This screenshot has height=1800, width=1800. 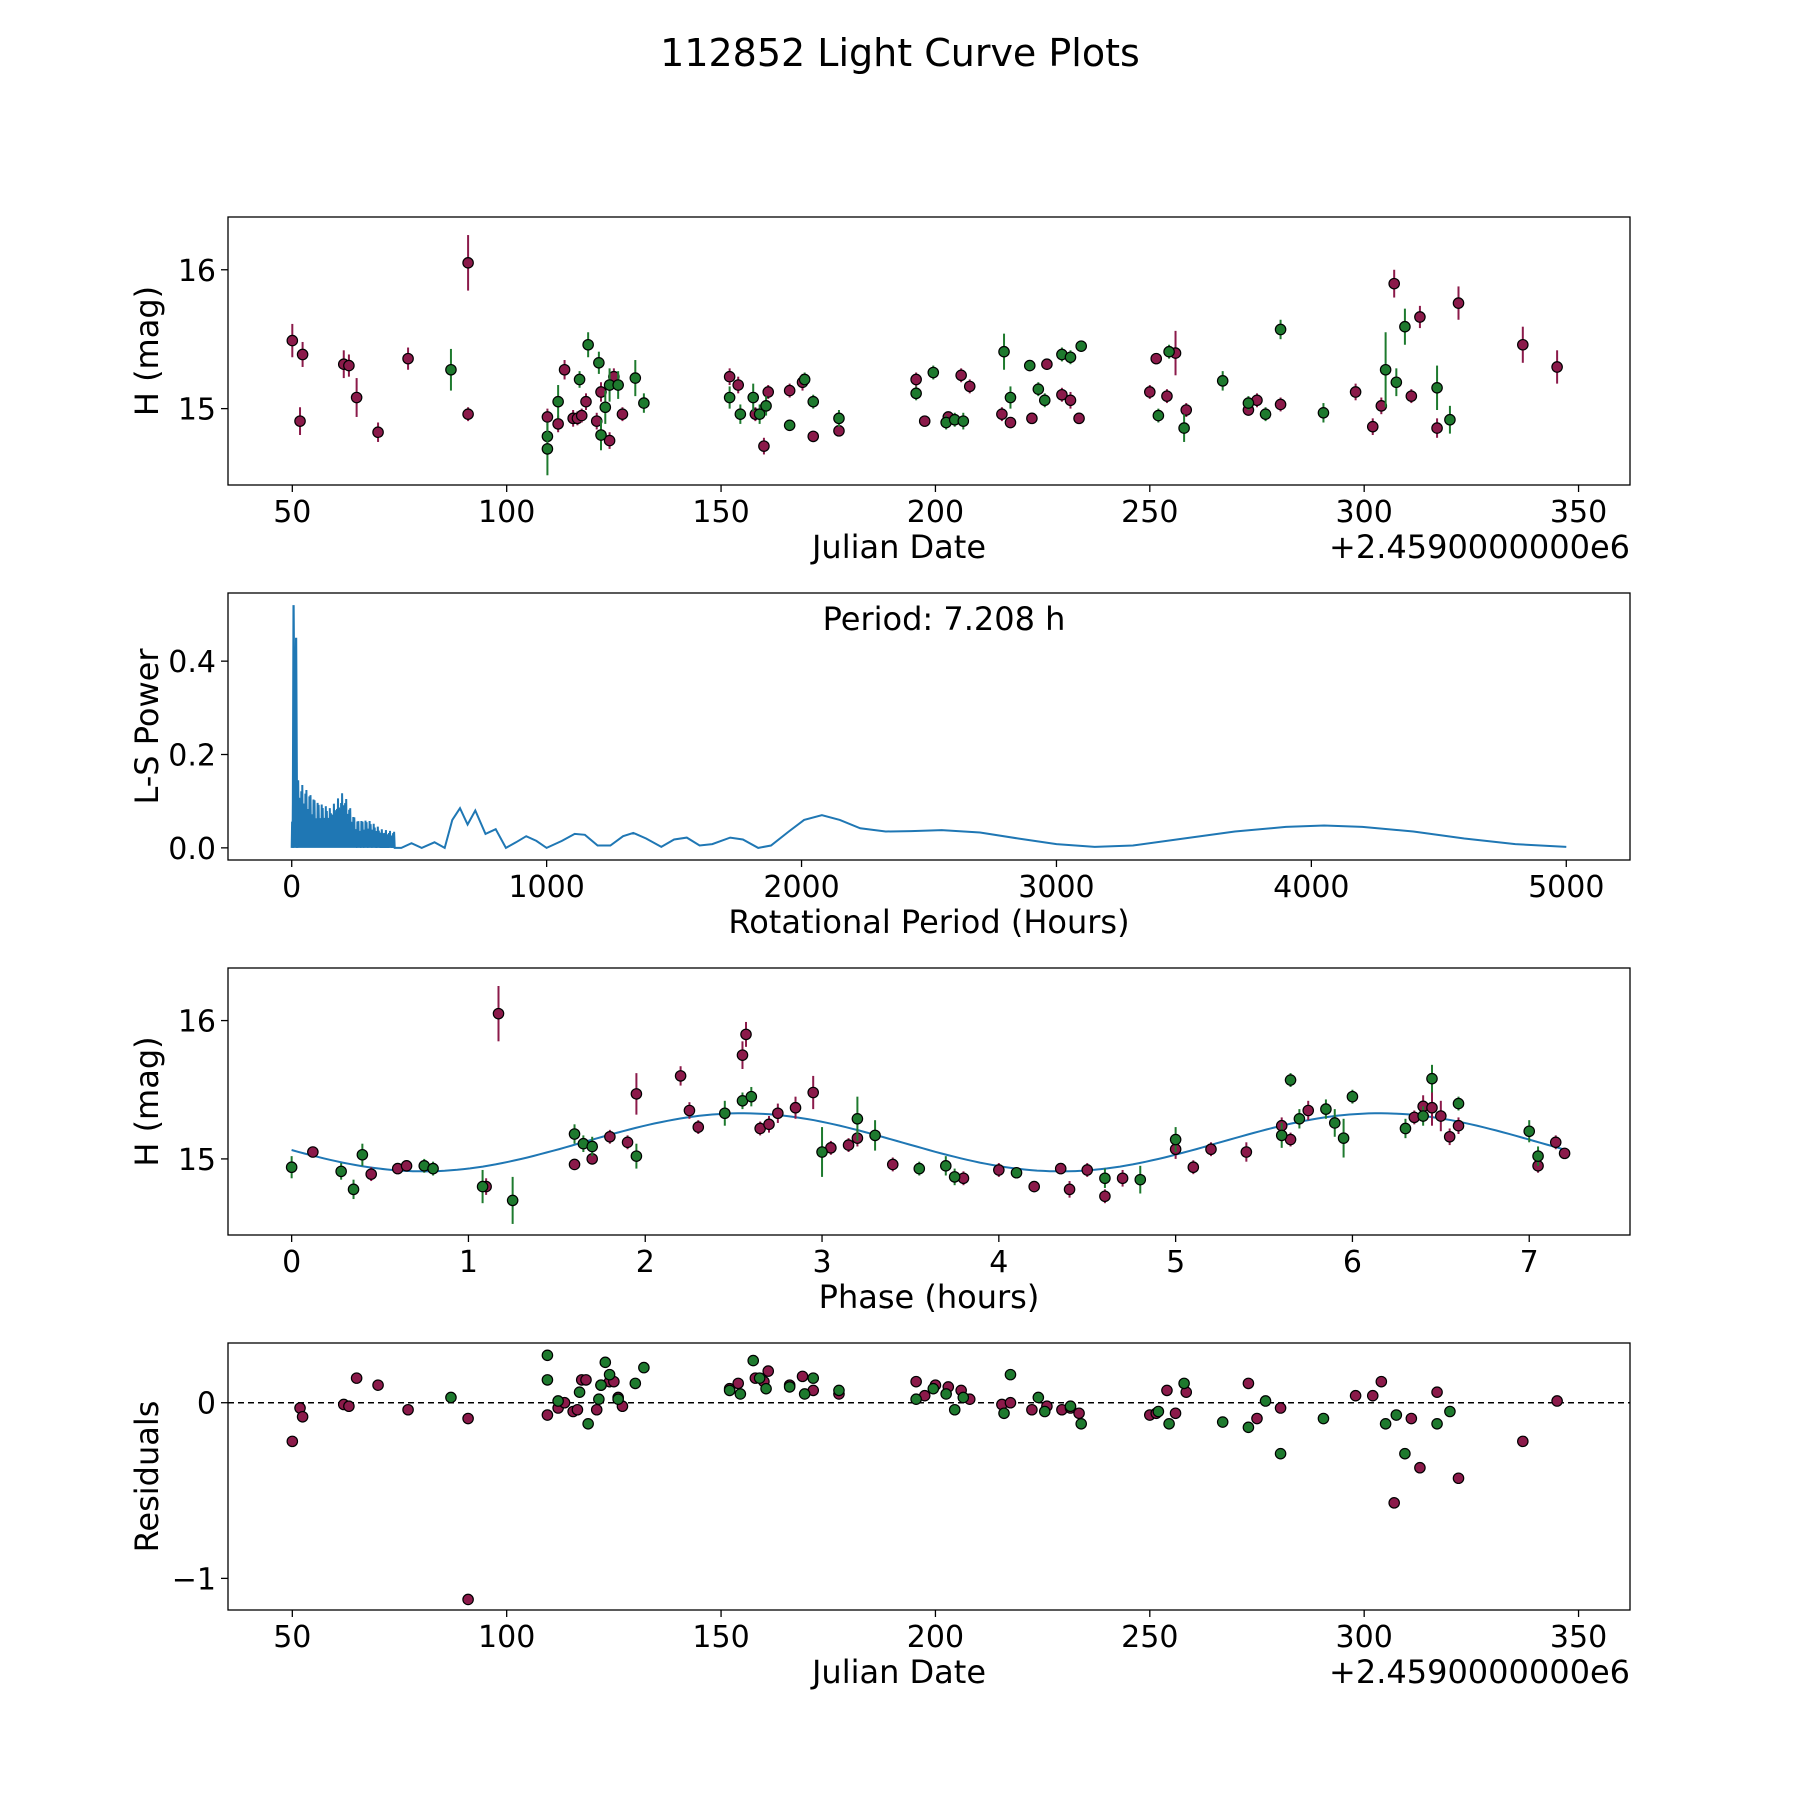 What do you see at coordinates (197, 410) in the screenshot?
I see `y-tick-label: 15` at bounding box center [197, 410].